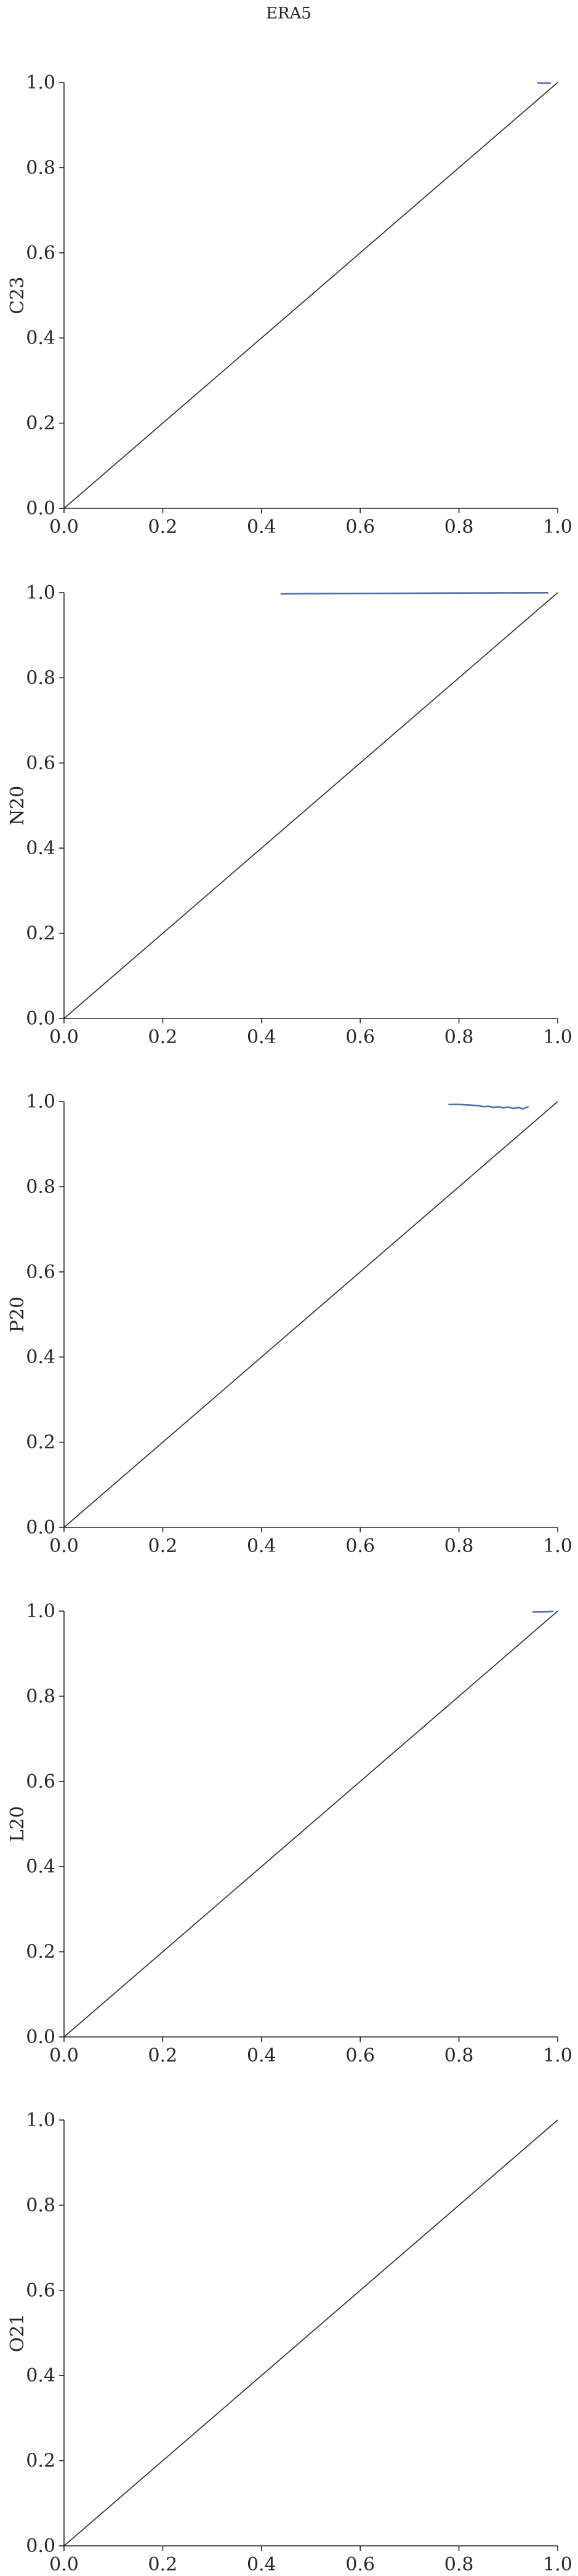  Describe the element at coordinates (17, 805) in the screenshot. I see `y-axis-label: N20` at that location.